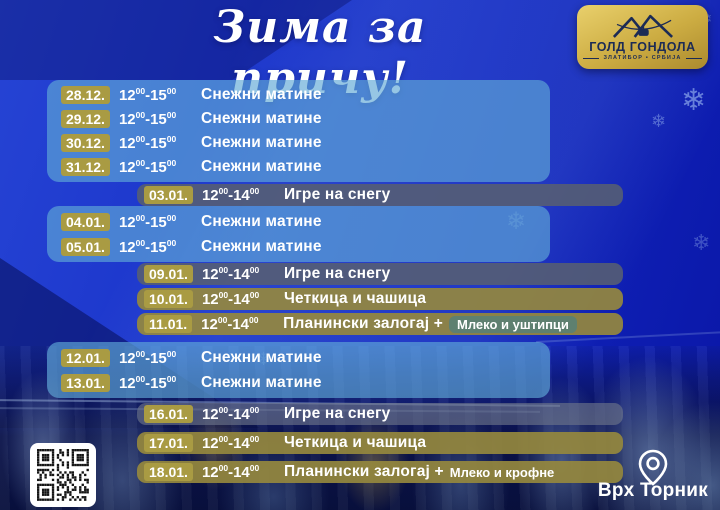 This screenshot has height=510, width=720. I want to click on event-extra: Млеко и уштипци, so click(513, 324).